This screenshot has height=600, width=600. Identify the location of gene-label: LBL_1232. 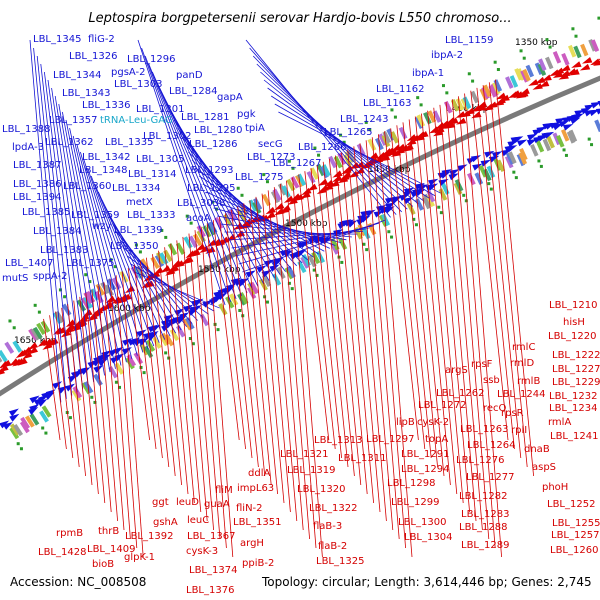
(573, 396).